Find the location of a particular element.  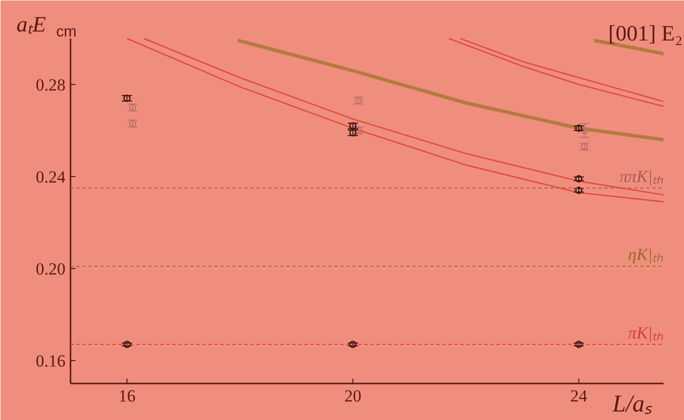

y-tick-label: 0.20 is located at coordinates (51, 269).